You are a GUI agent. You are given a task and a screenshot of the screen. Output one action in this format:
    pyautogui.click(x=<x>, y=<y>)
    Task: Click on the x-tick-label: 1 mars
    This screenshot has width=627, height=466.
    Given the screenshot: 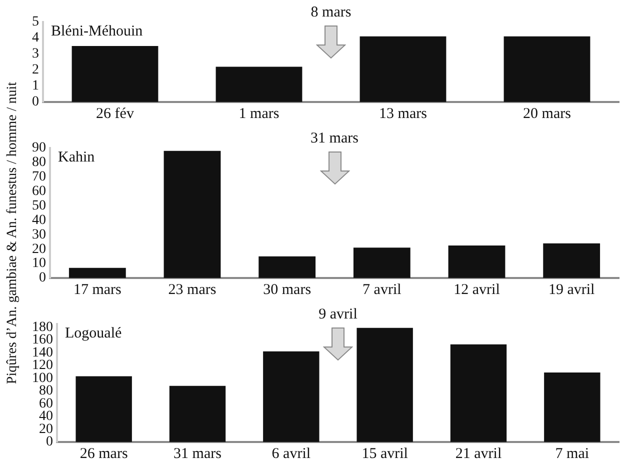 What is the action you would take?
    pyautogui.click(x=259, y=114)
    